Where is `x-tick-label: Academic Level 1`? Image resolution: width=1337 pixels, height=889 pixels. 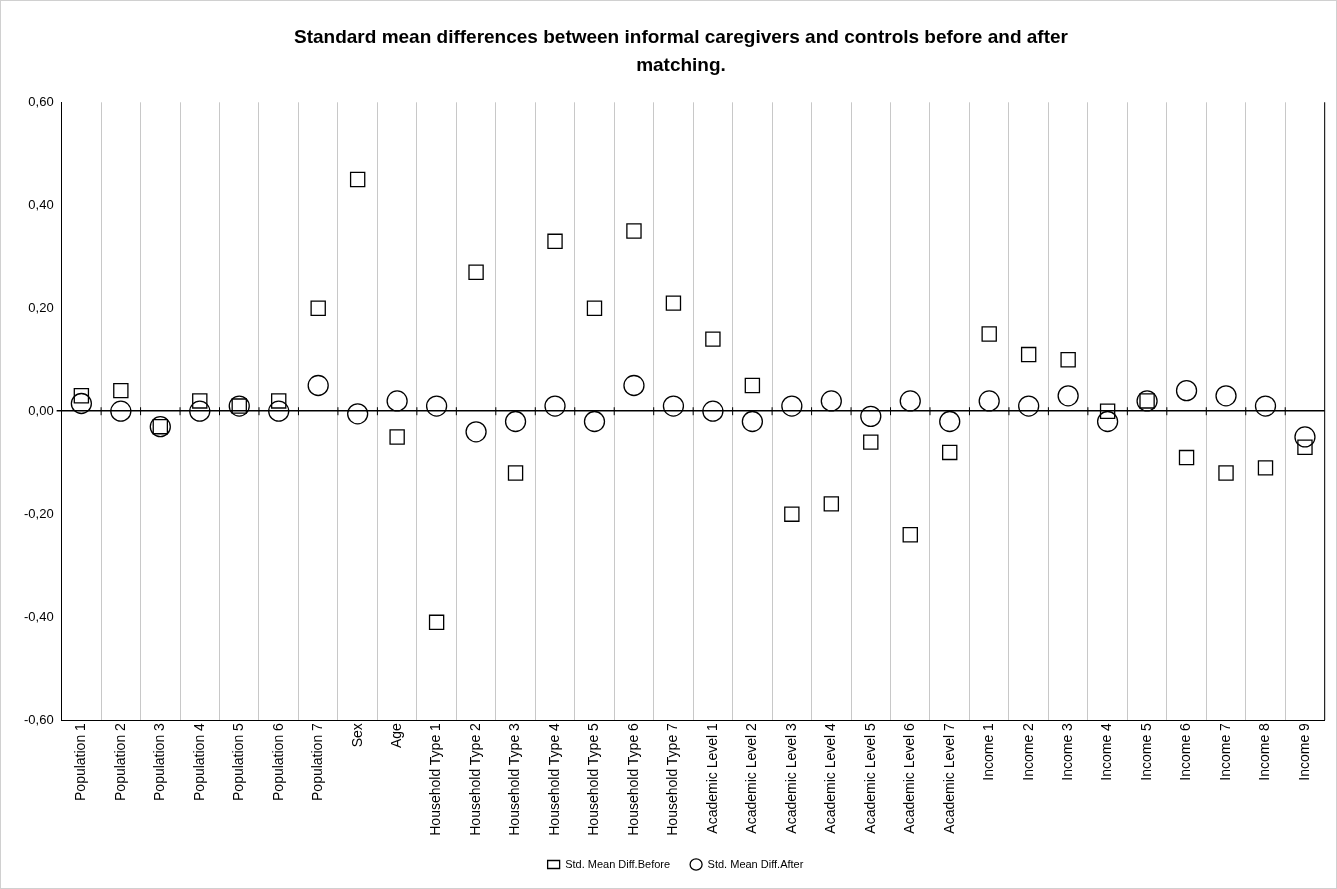
x-tick-label: Academic Level 1 is located at coordinates (711, 778).